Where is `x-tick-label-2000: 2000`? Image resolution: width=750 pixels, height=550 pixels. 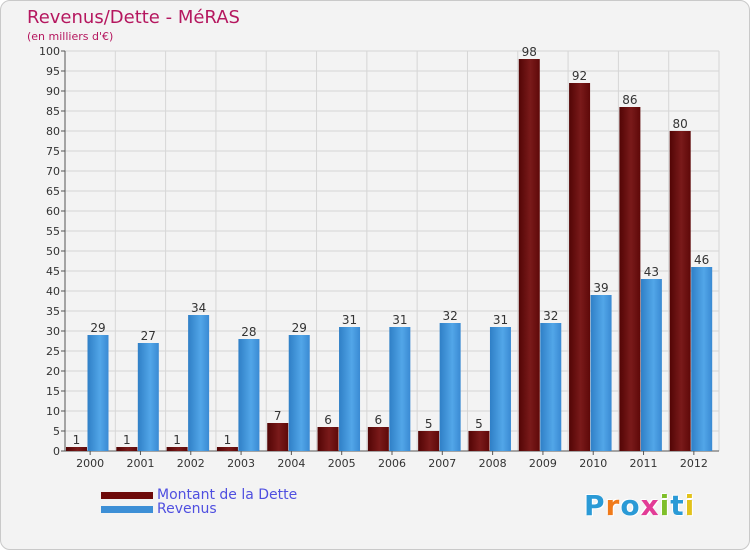 x-tick-label-2000: 2000 is located at coordinates (90, 463).